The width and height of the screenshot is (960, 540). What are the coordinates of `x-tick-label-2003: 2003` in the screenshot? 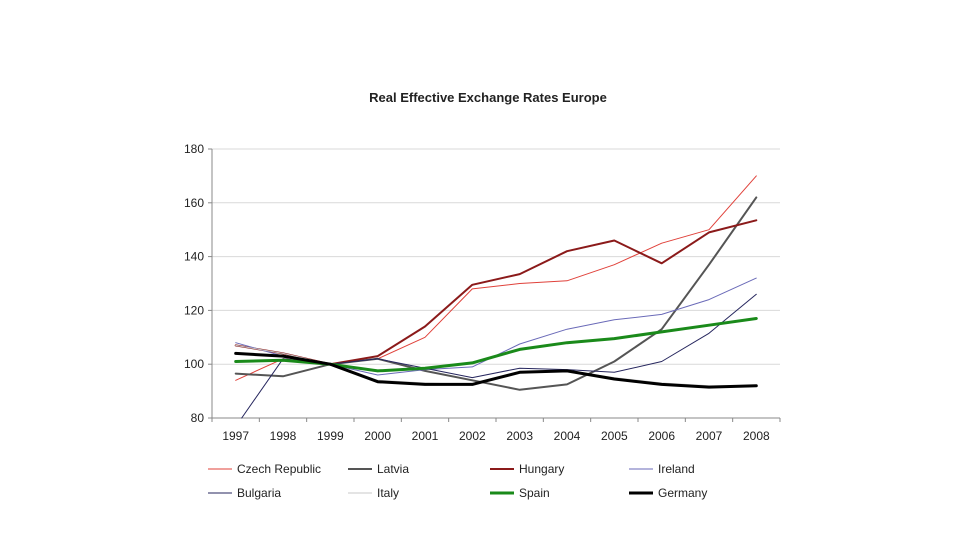 It's located at (519, 436).